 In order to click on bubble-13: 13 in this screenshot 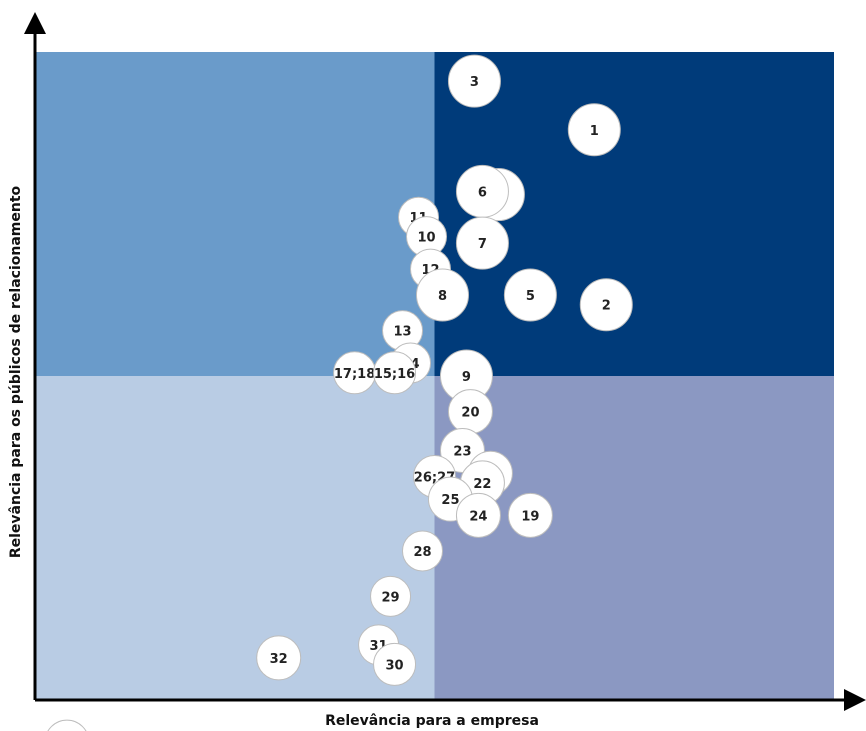, I will do `click(403, 331)`.